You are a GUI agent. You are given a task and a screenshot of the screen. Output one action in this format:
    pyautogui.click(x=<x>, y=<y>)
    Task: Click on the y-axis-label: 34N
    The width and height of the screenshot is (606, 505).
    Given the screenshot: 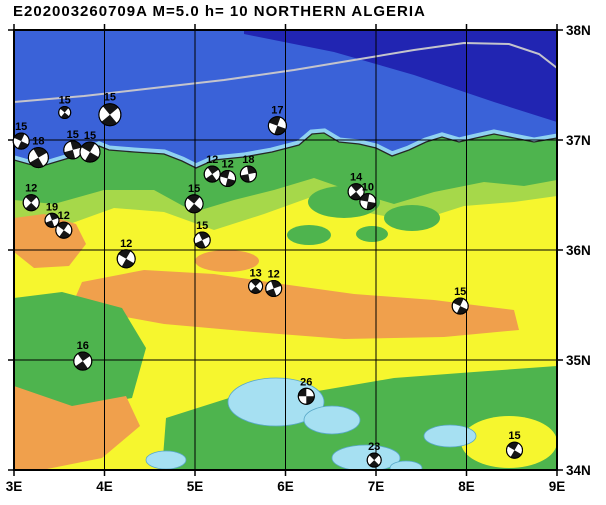 What is the action you would take?
    pyautogui.click(x=578, y=470)
    